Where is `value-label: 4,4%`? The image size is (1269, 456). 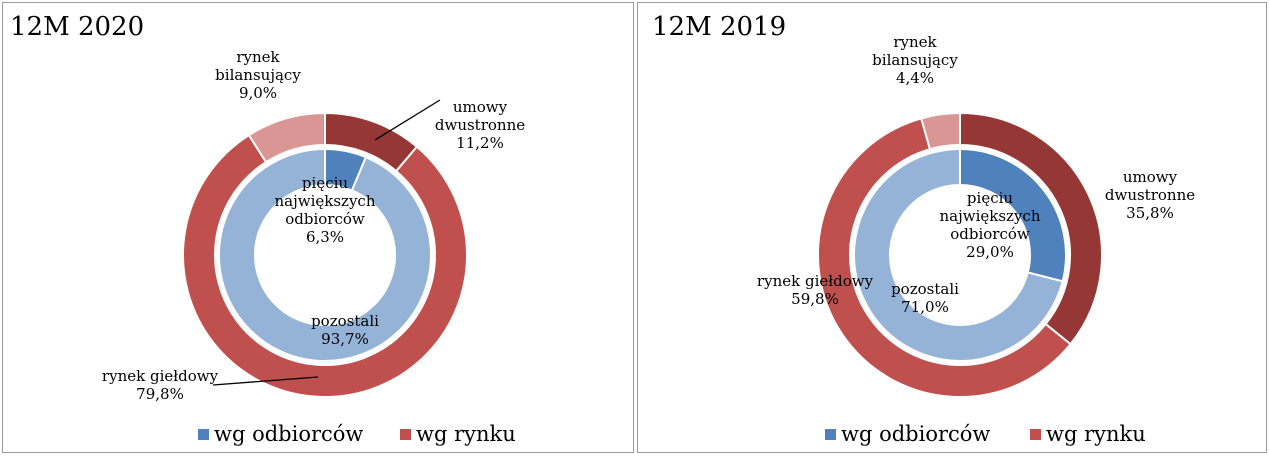 value-label: 4,4% is located at coordinates (915, 78).